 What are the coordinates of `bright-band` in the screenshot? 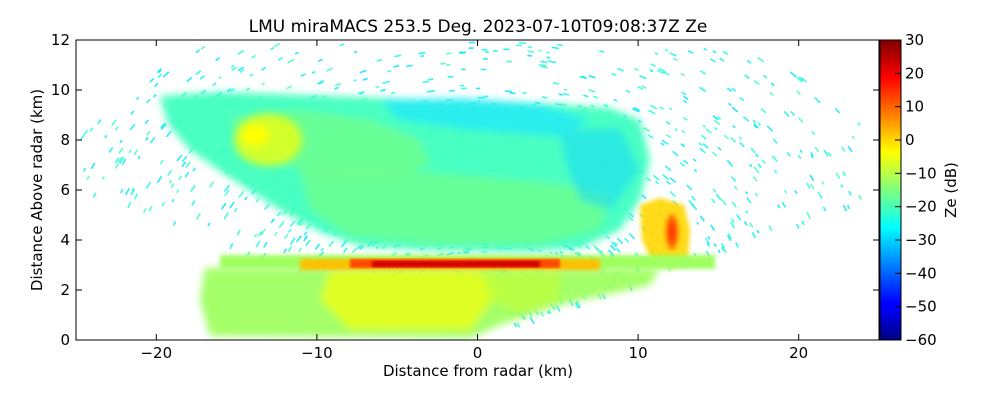 It's located at (467, 262).